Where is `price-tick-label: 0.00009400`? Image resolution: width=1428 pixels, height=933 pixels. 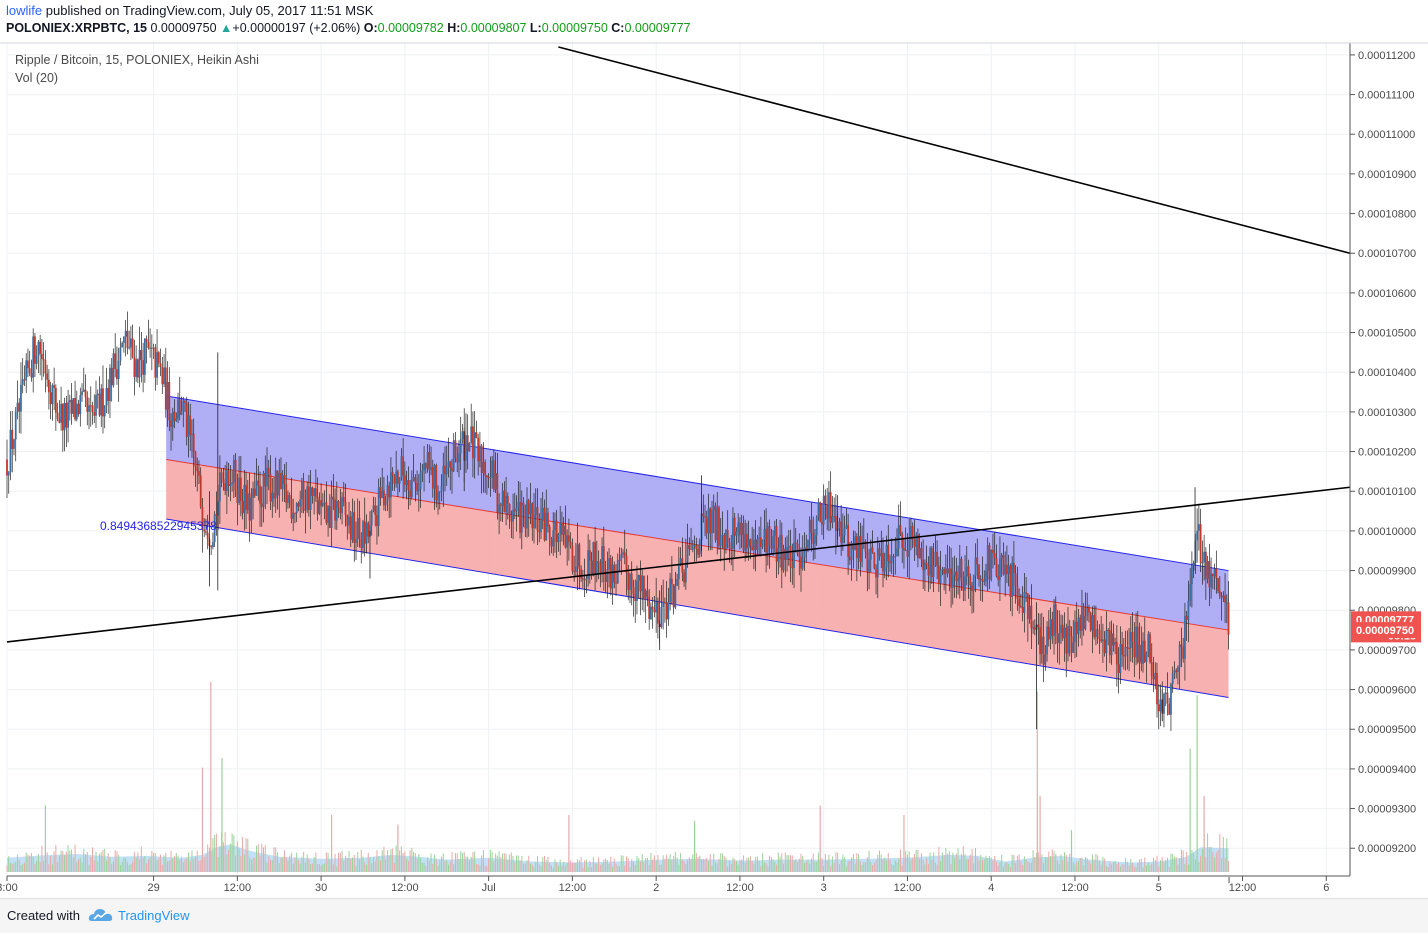
price-tick-label: 0.00009400 is located at coordinates (1387, 770).